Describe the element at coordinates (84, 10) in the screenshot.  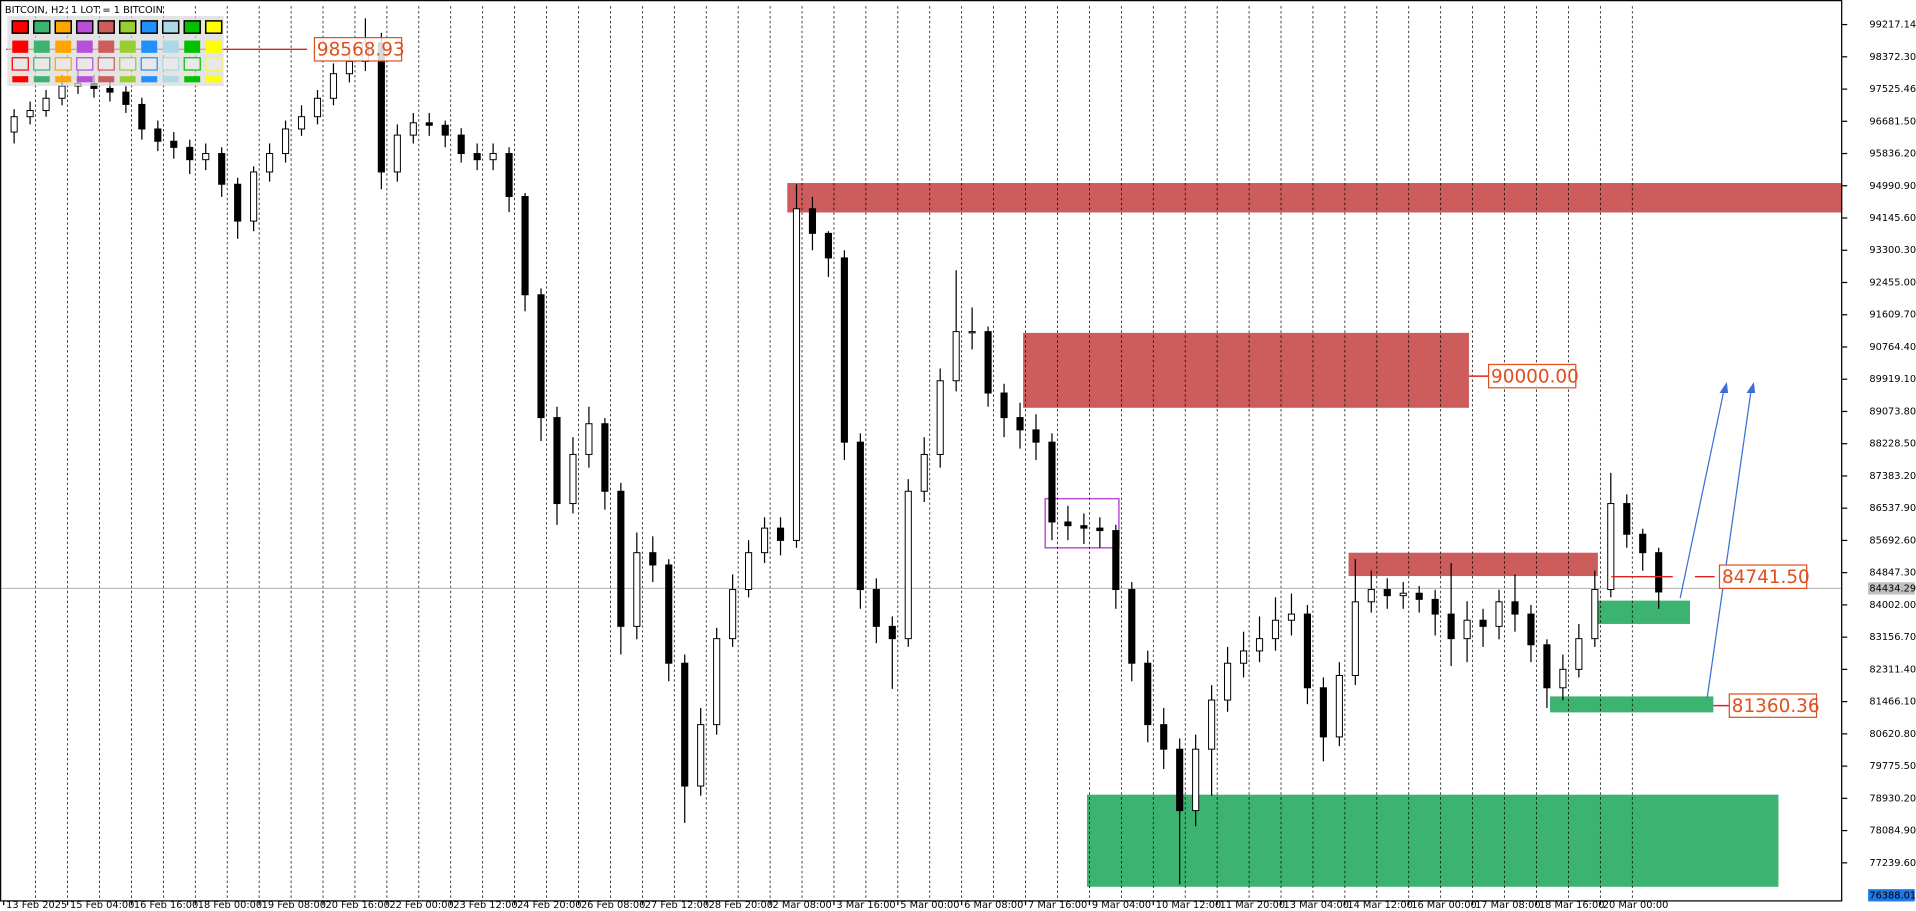
I see `chart-title: BITCOIN, H2: 1 LOT = 1 BITCOIN` at that location.